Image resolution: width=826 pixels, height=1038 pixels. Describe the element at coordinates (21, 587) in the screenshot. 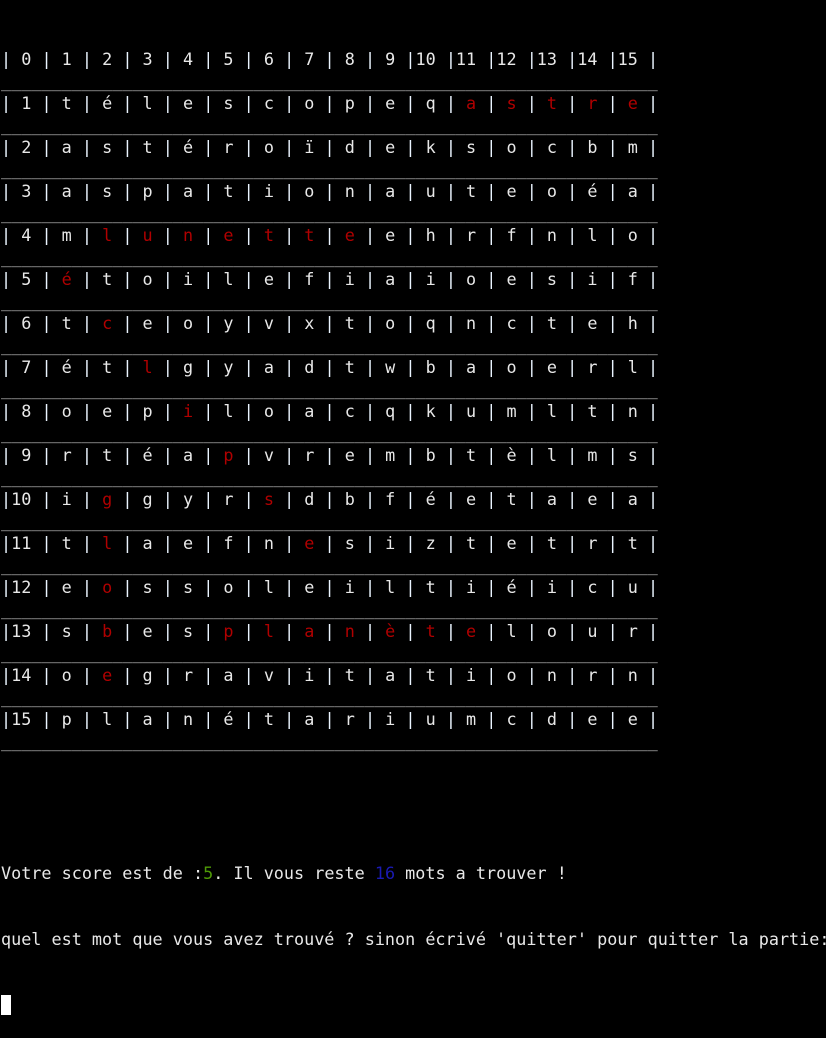

I see `row-index: 12` at that location.